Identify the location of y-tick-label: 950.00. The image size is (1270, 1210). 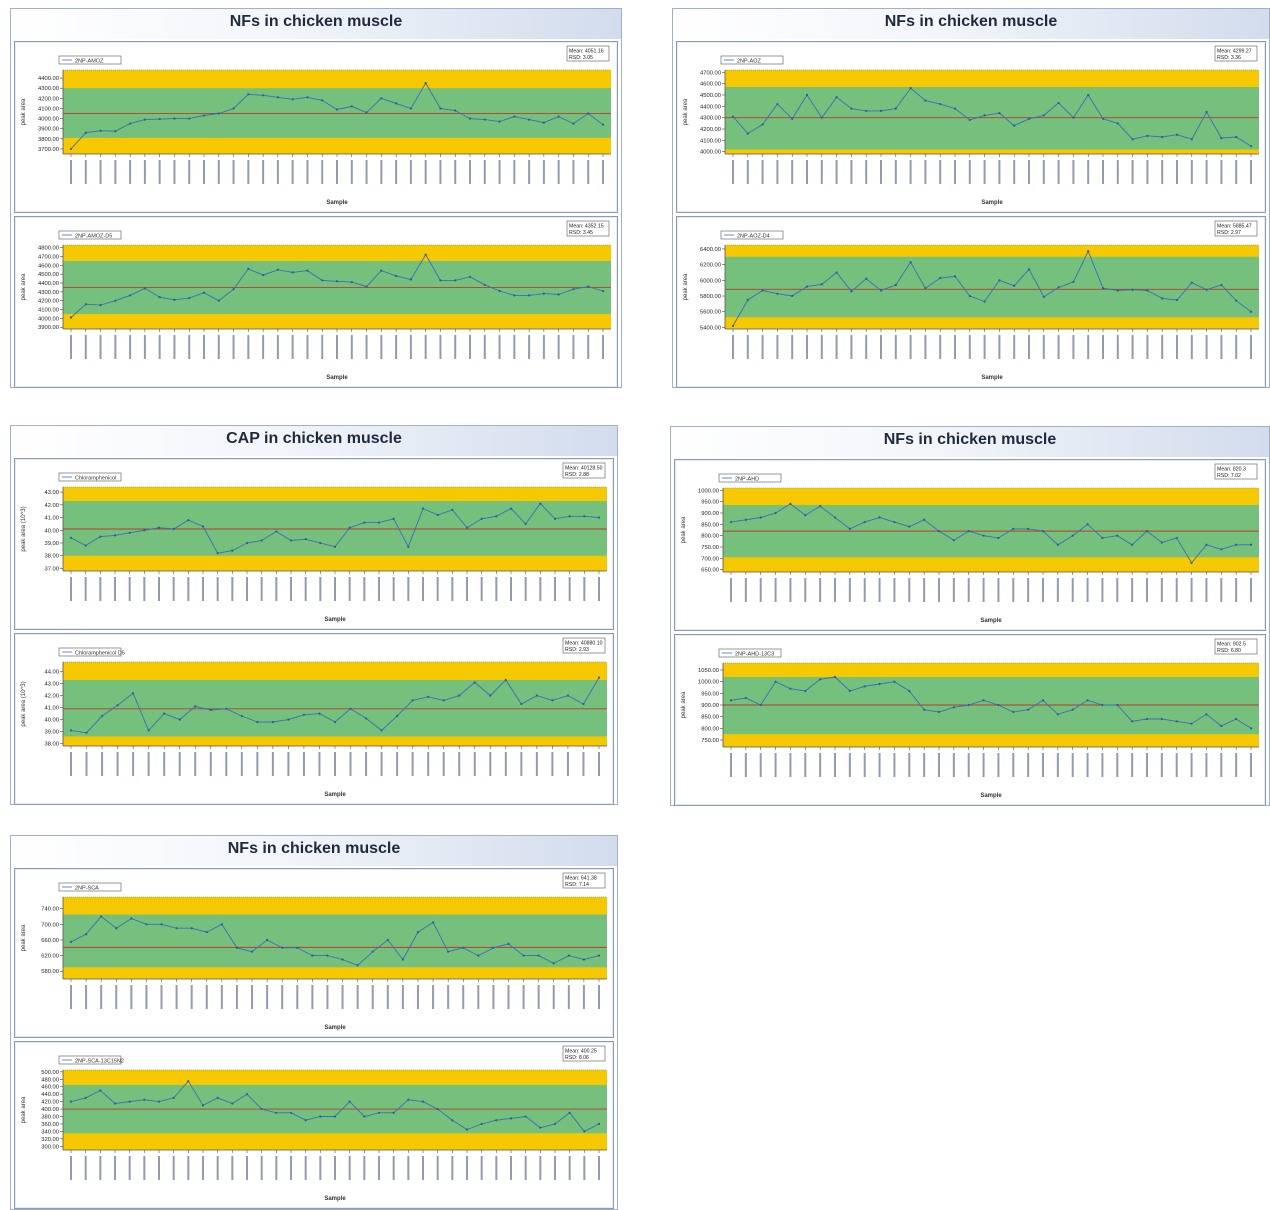
(710, 503).